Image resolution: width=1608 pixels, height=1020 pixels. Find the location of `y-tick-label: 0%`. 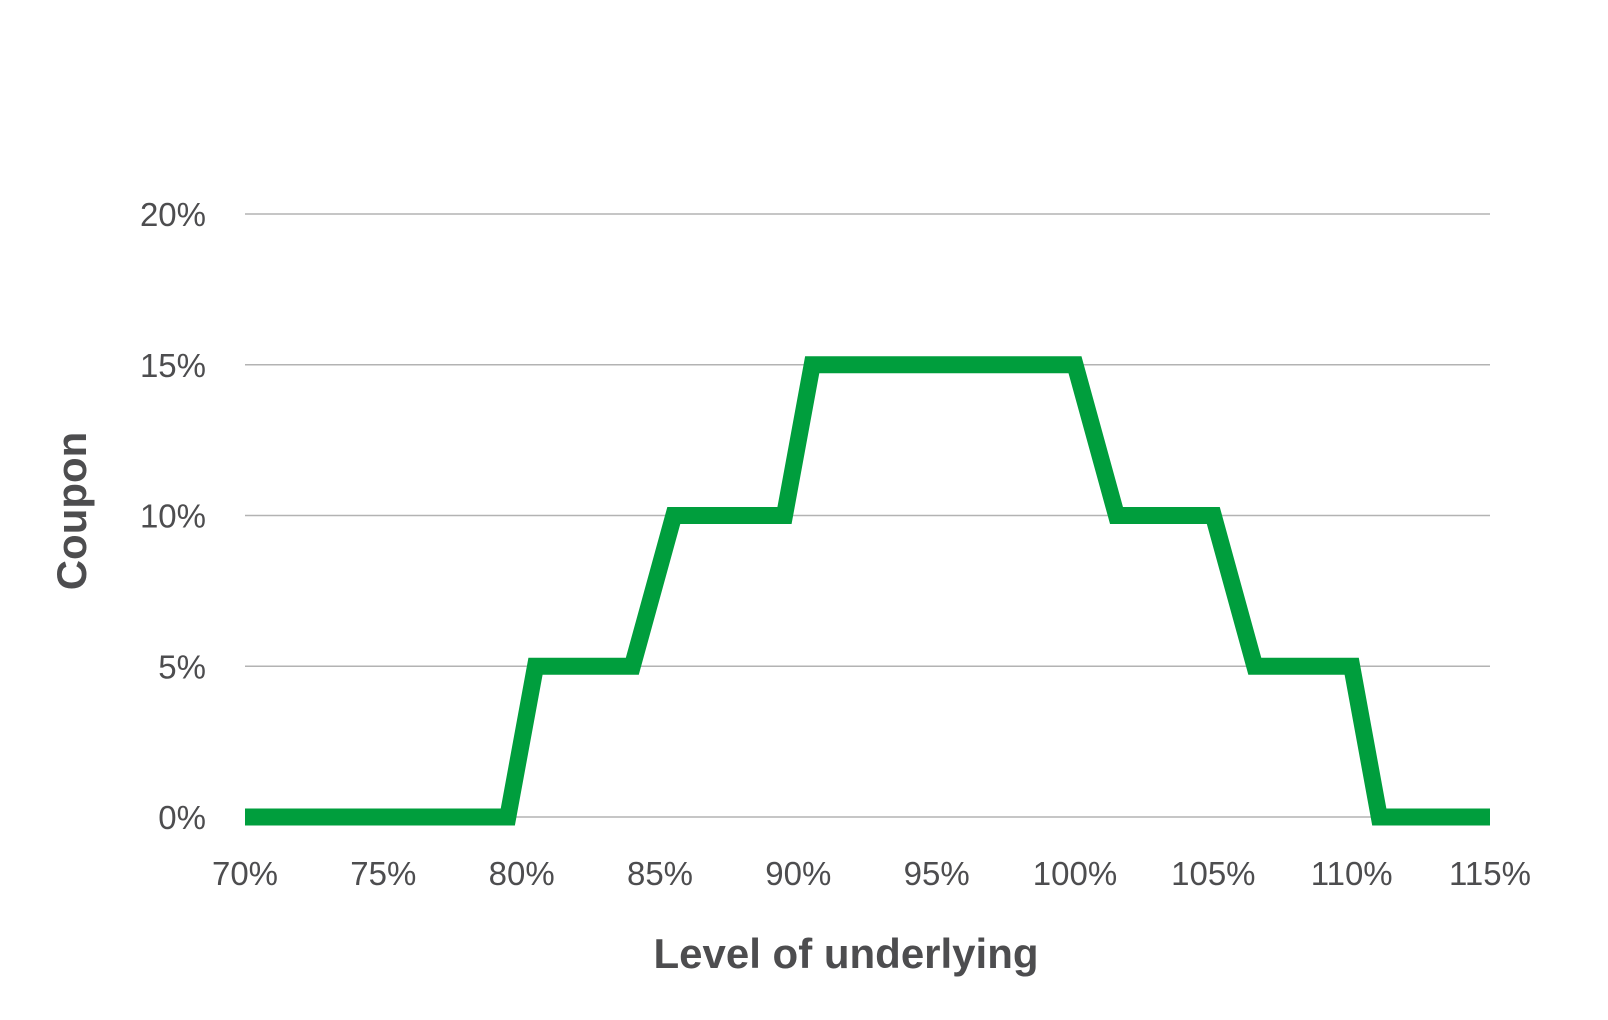

y-tick-label: 0% is located at coordinates (182, 817).